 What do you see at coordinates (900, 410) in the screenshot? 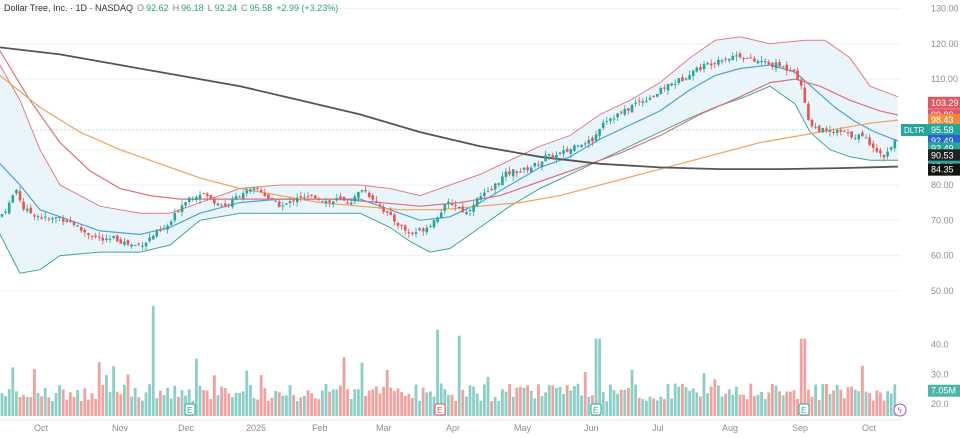
I see `dividend-marker` at bounding box center [900, 410].